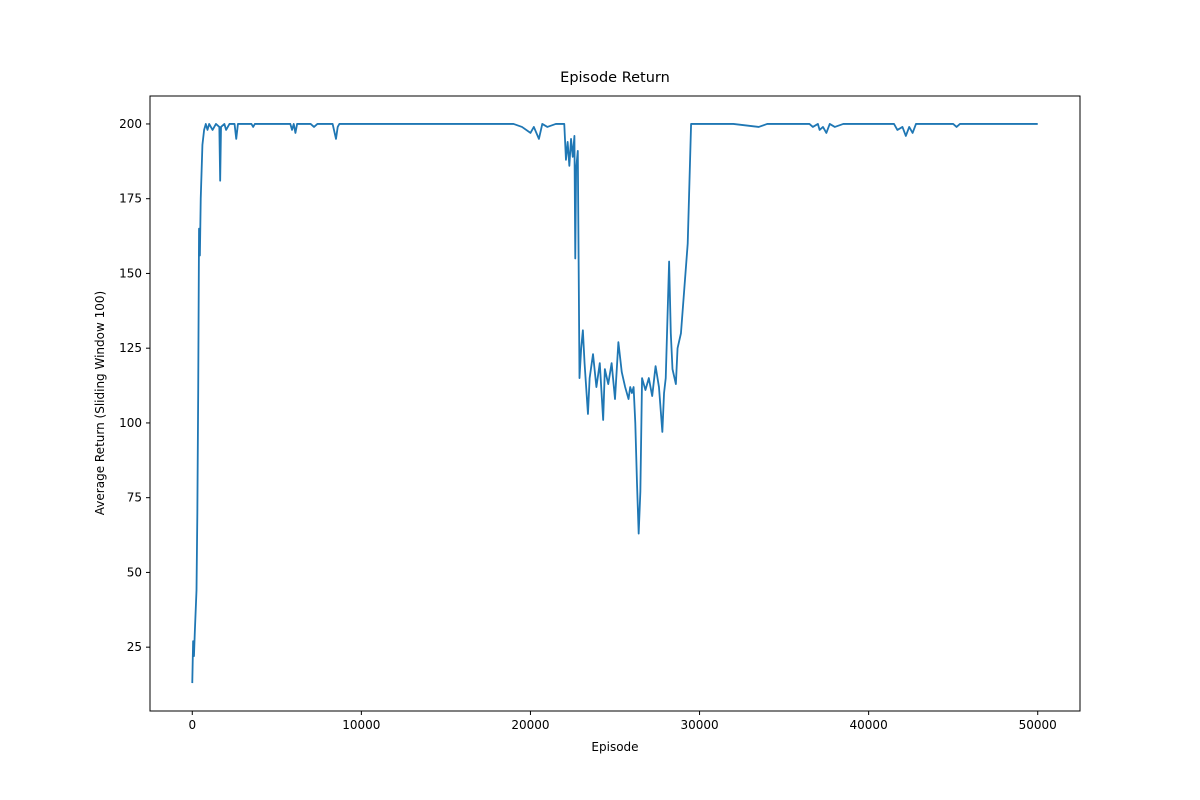  Describe the element at coordinates (134, 498) in the screenshot. I see `y-tick-label: 75` at that location.